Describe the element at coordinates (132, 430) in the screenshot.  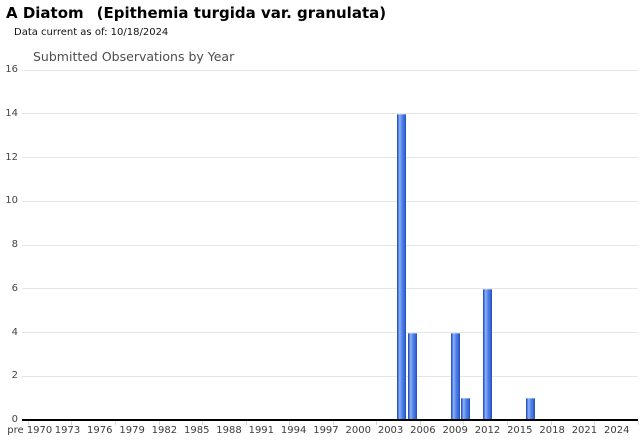
I see `x-axis-label: 1979` at that location.